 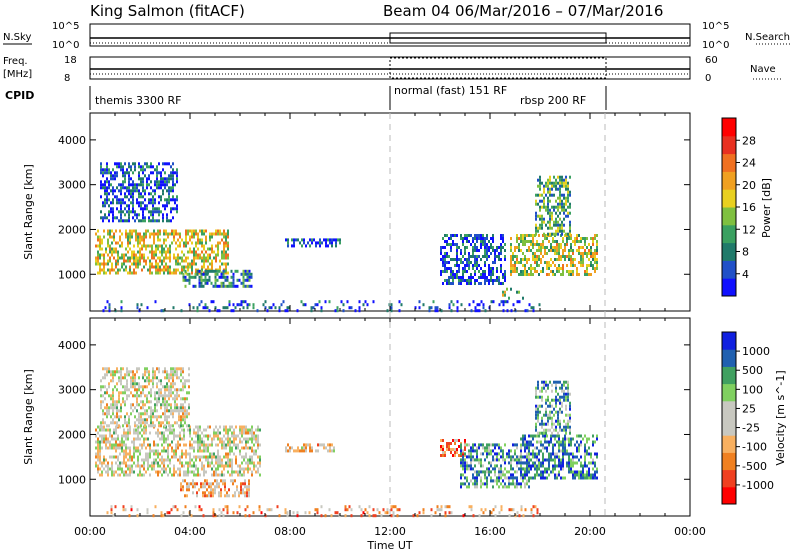 What do you see at coordinates (167, 11) in the screenshot?
I see `station-title: King Salmon (fitACF)` at bounding box center [167, 11].